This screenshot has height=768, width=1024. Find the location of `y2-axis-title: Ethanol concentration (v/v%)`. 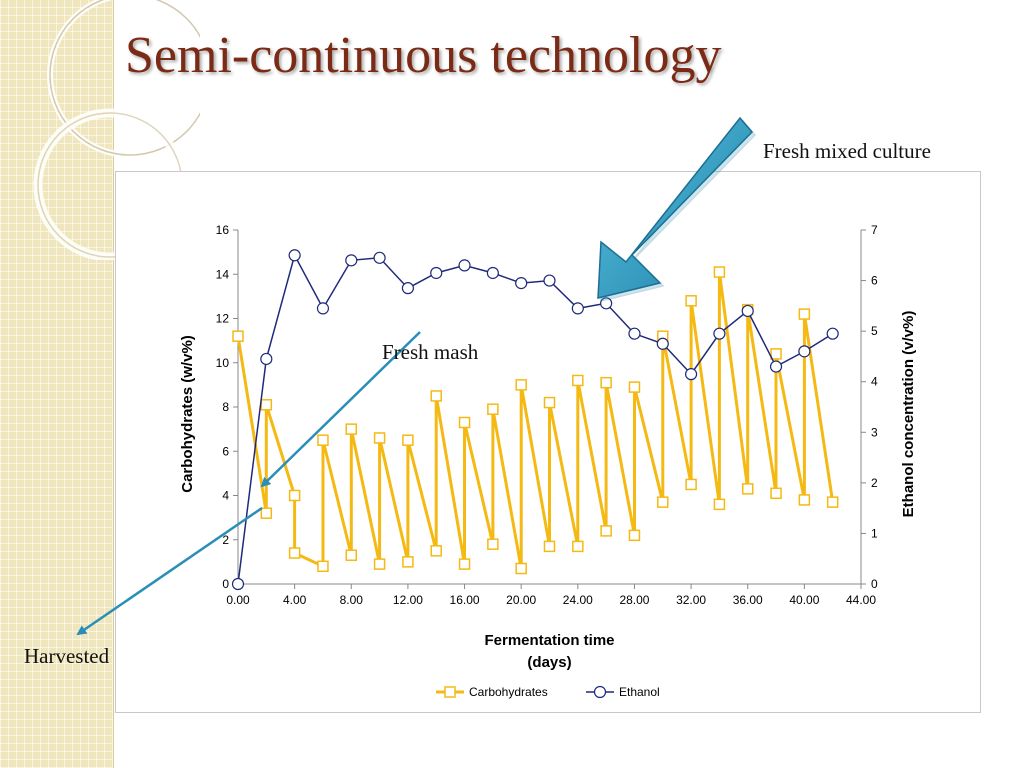

y2-axis-title: Ethanol concentration (v/v%) is located at coordinates (908, 414).